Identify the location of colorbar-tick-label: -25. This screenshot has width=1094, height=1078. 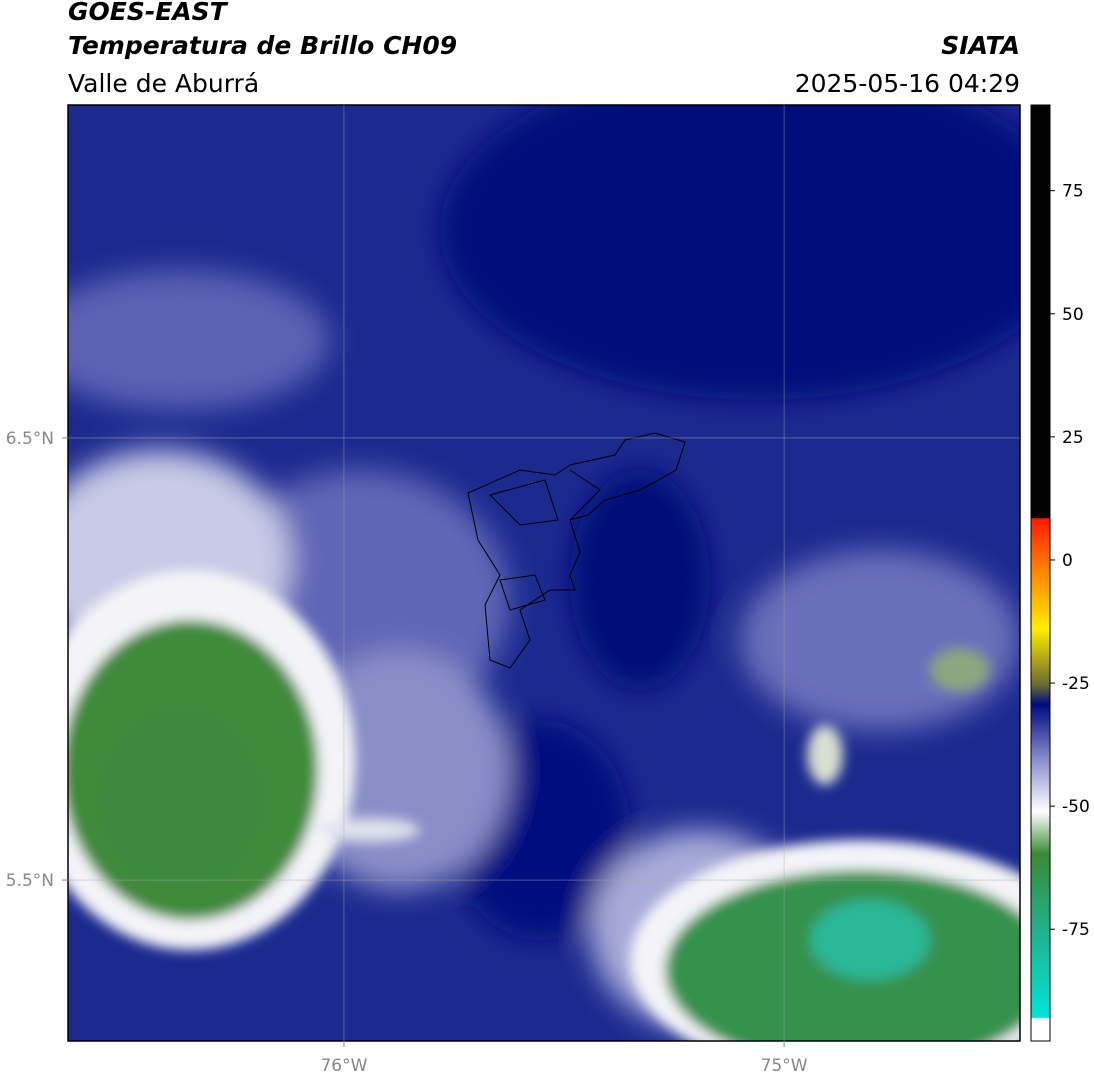
(1076, 684).